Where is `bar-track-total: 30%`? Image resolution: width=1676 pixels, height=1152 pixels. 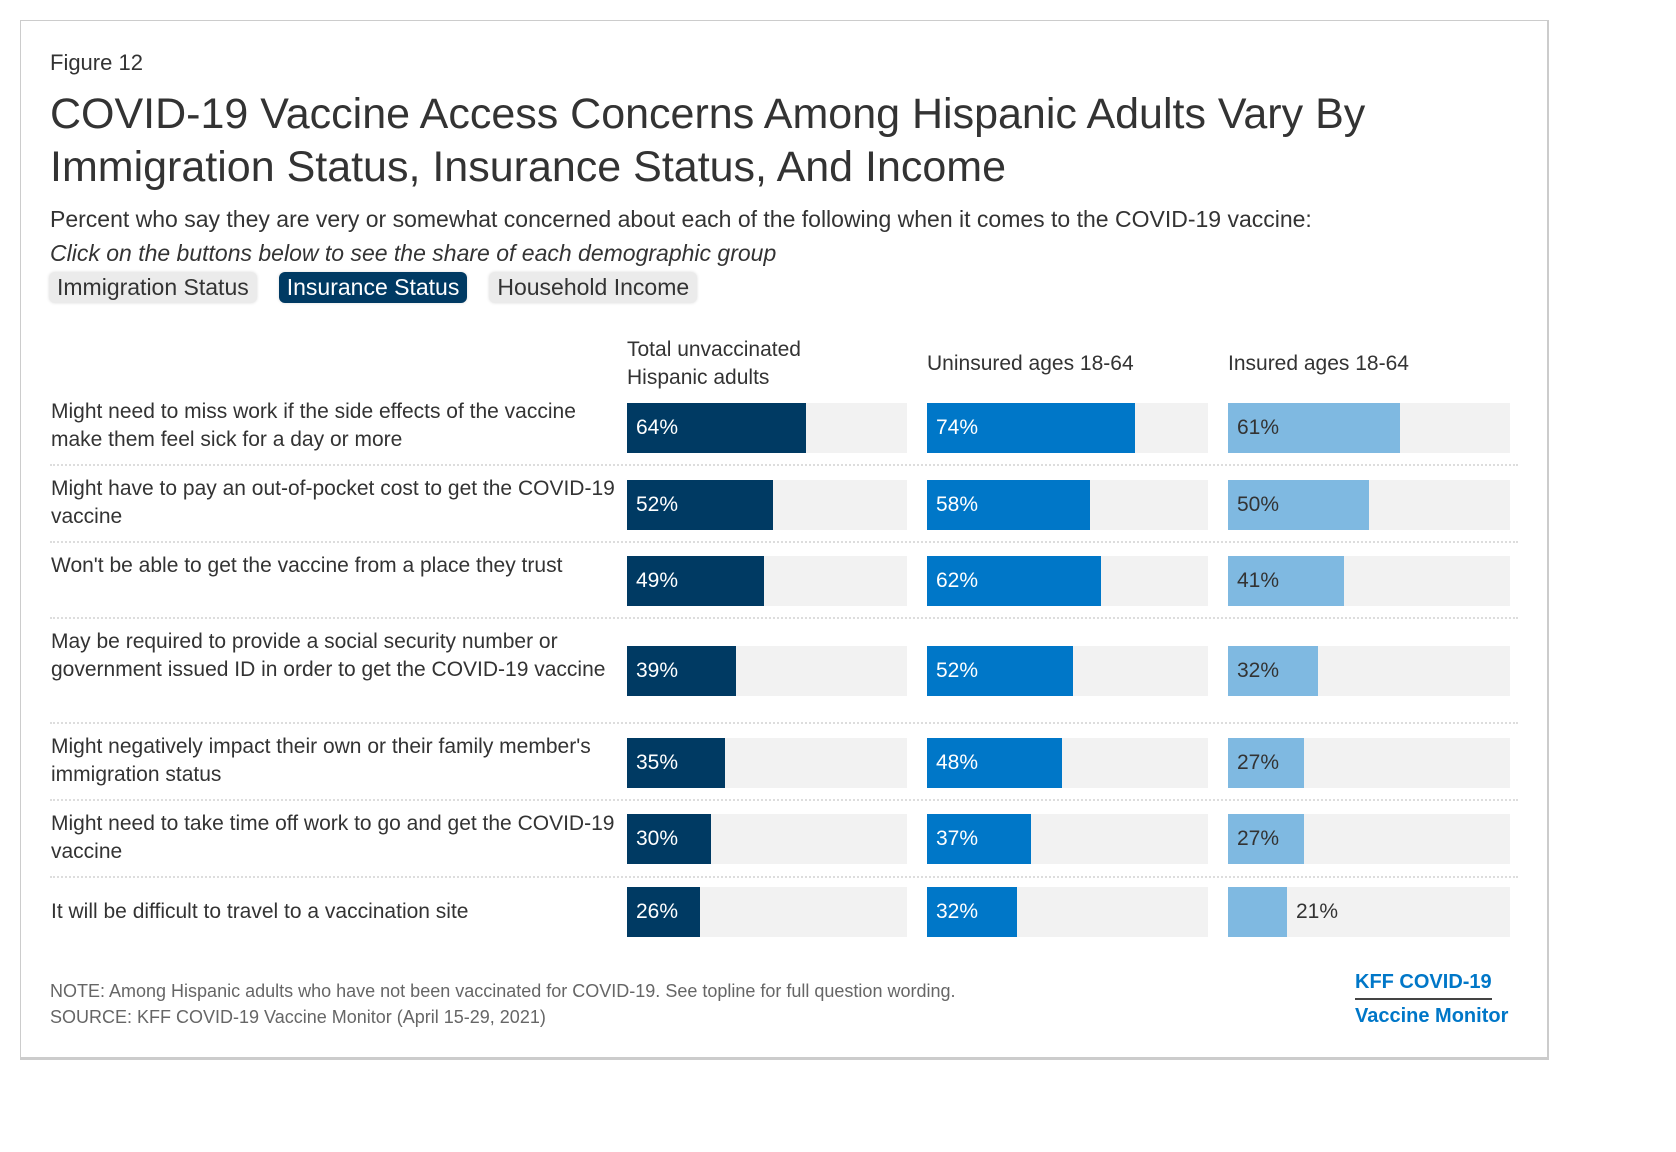
bar-track-total: 30% is located at coordinates (767, 839).